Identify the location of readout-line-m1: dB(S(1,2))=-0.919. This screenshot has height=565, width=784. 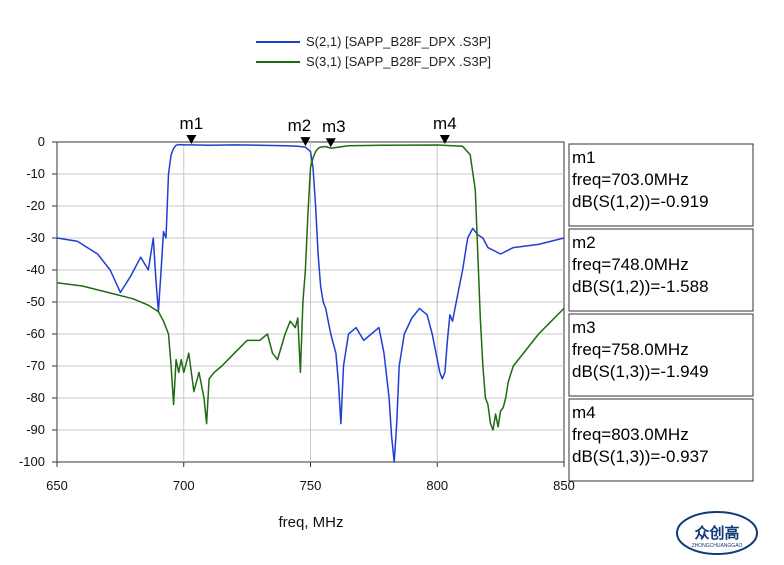
(640, 201).